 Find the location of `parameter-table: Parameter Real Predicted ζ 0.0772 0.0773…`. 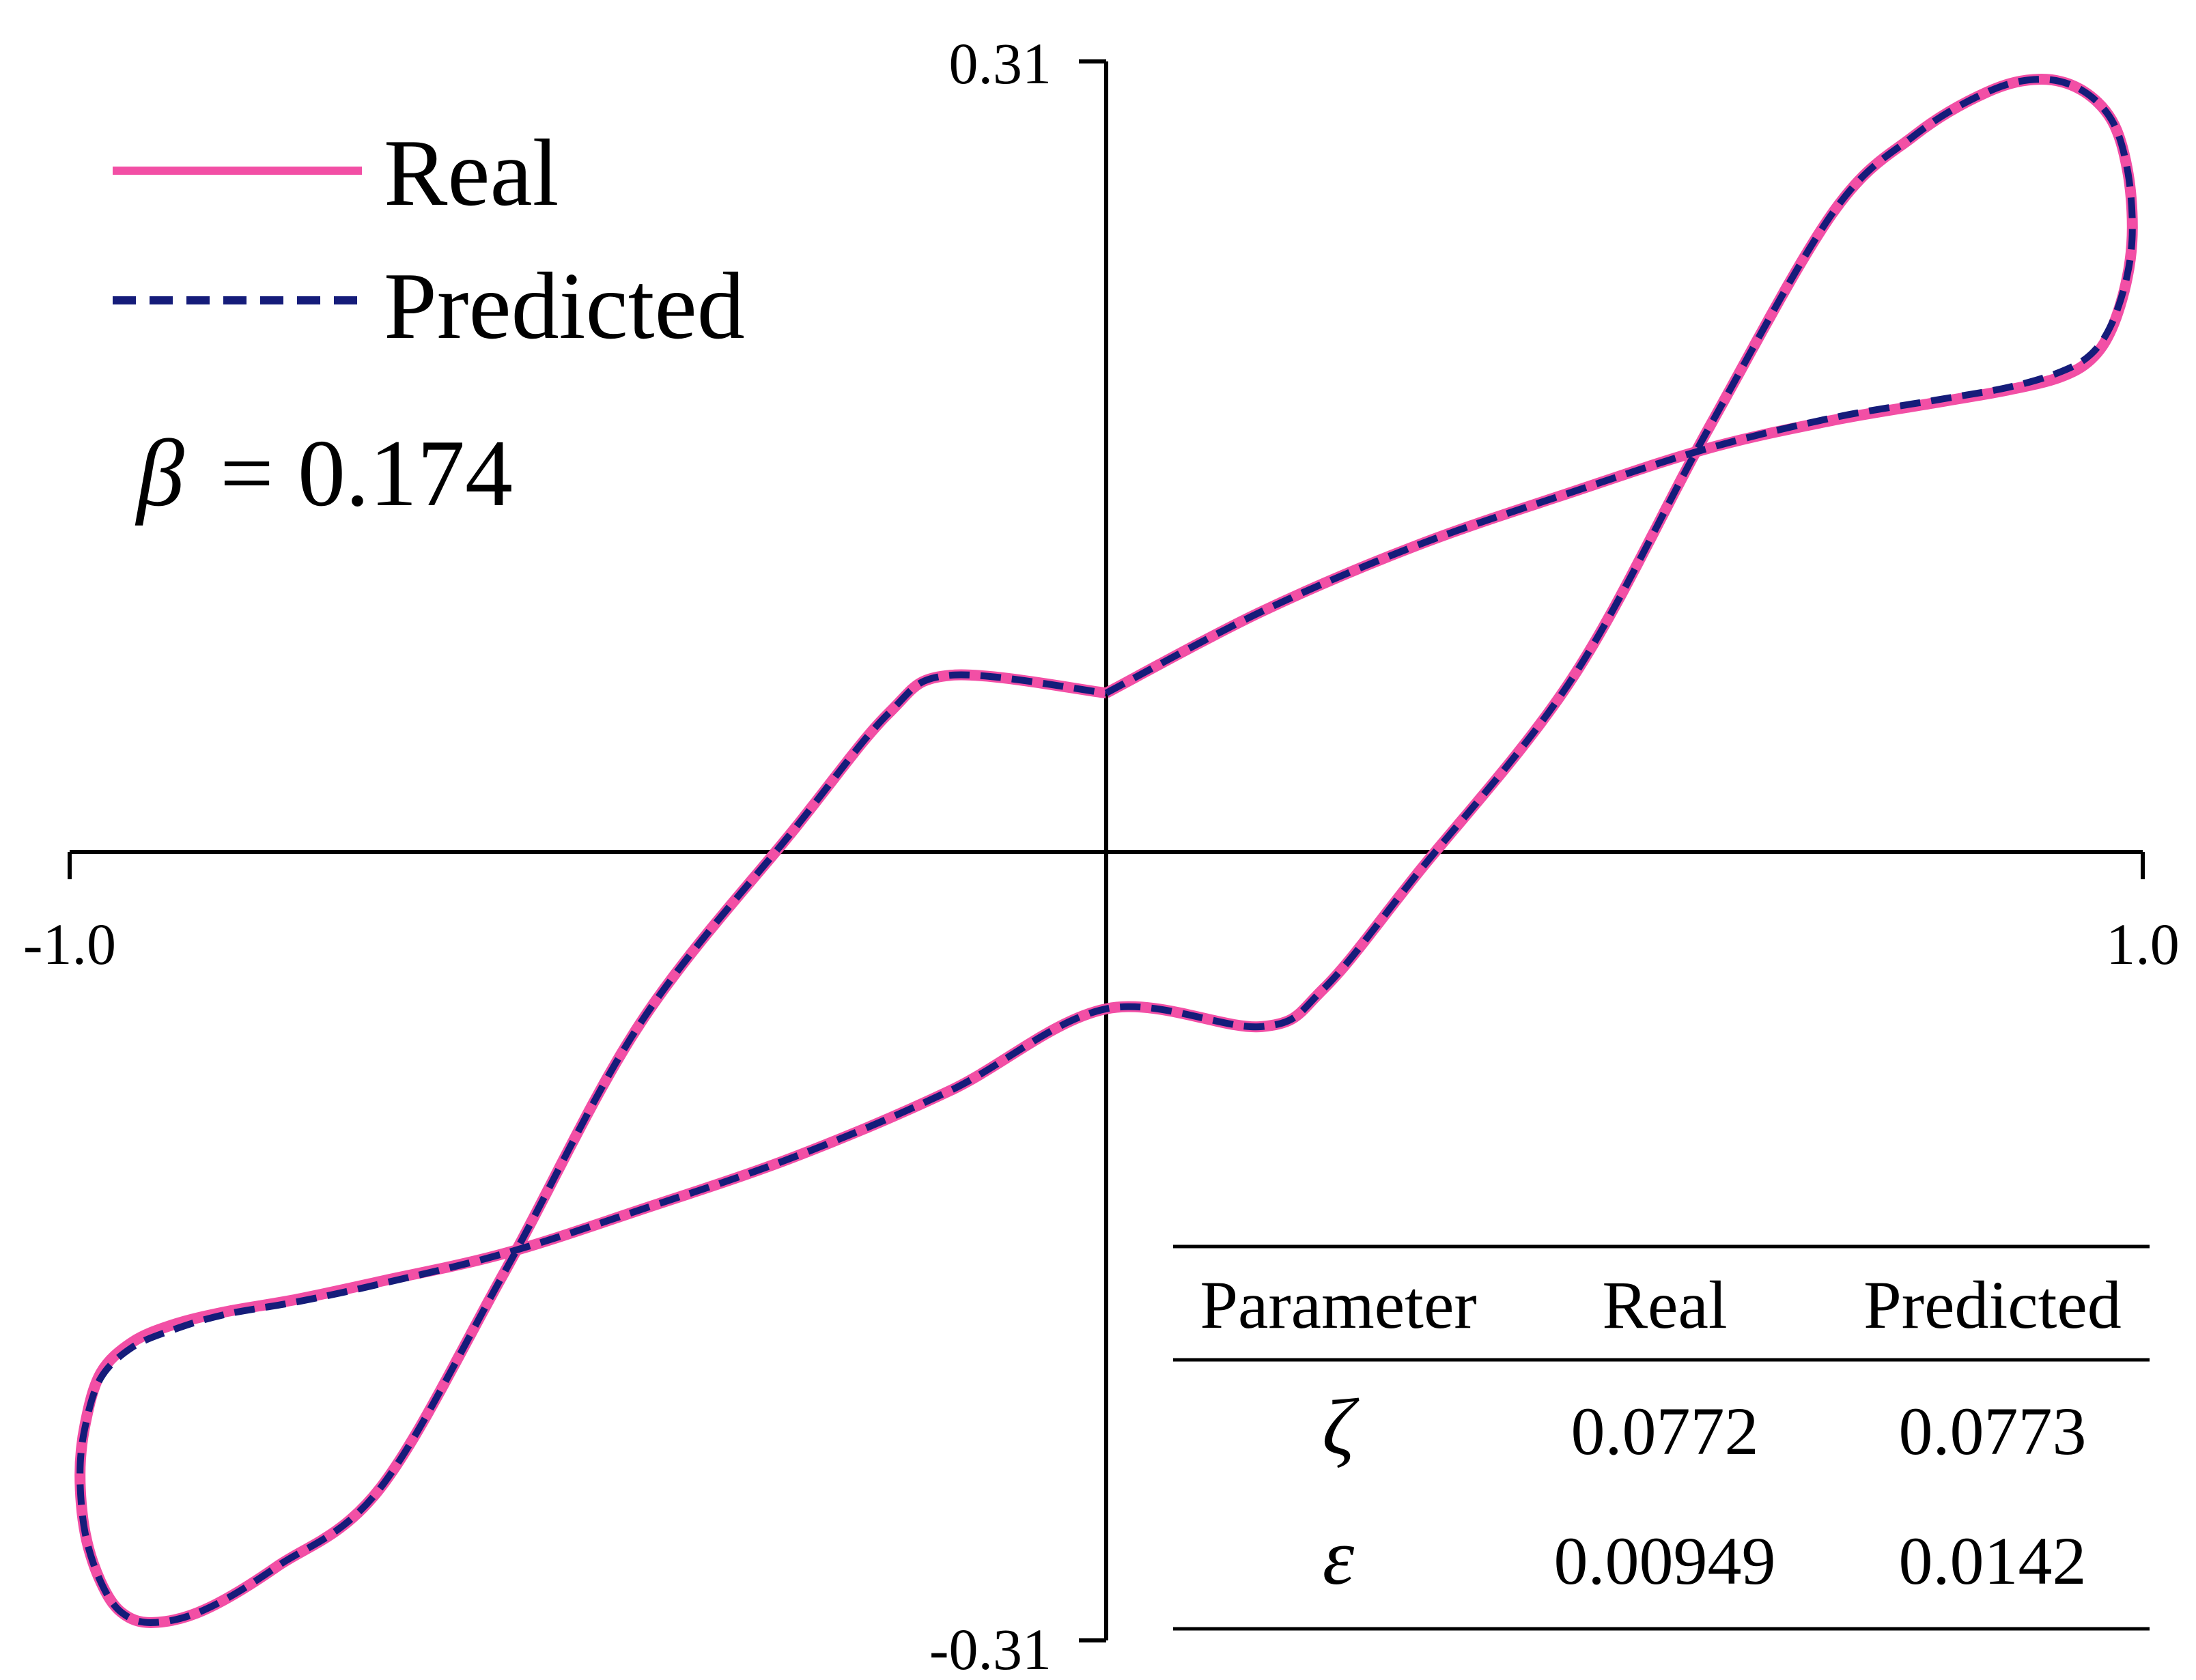

parameter-table: Parameter Real Predicted ζ 0.0772 0.0773… is located at coordinates (1661, 1437).